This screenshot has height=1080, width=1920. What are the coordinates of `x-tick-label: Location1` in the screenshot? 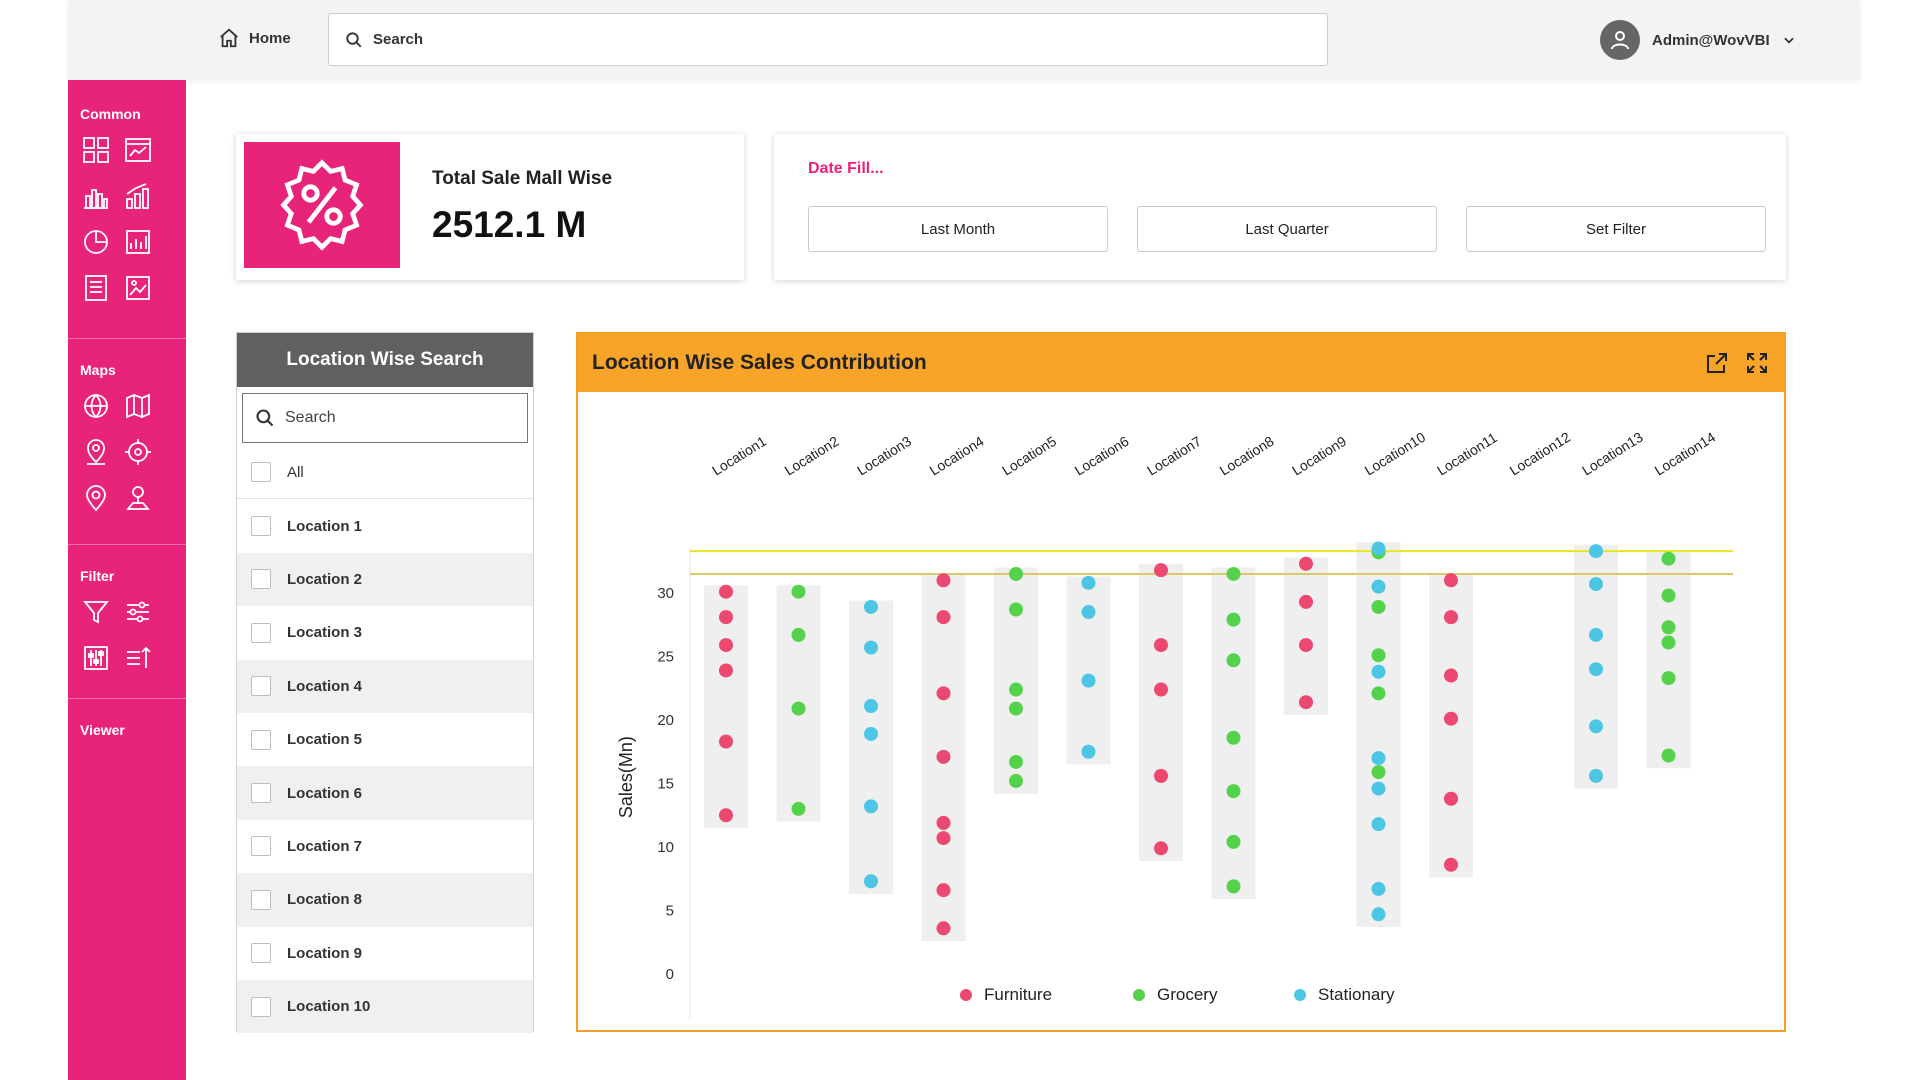 It's located at (739, 456).